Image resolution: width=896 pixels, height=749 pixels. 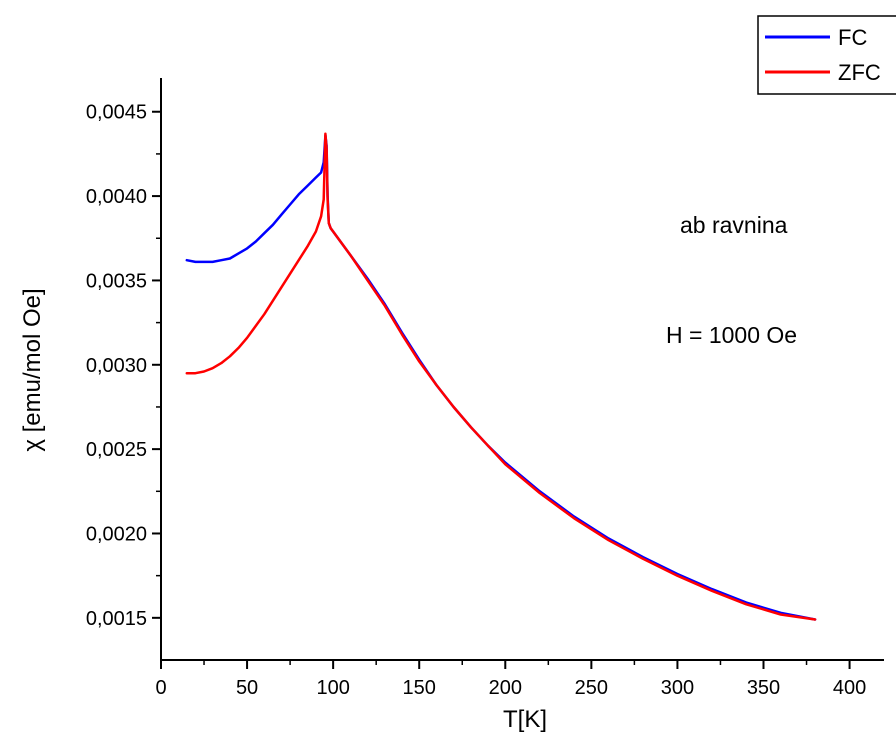 I want to click on x-tick-label: 100, so click(x=332, y=688).